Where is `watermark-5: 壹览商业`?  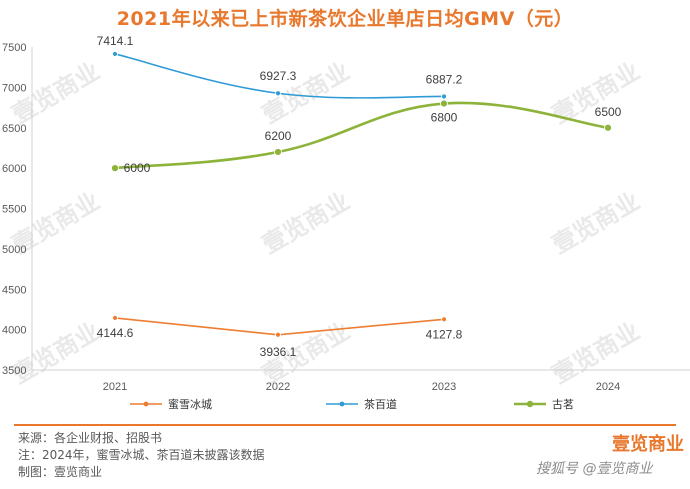
watermark-5: 壹览商业 is located at coordinates (595, 223).